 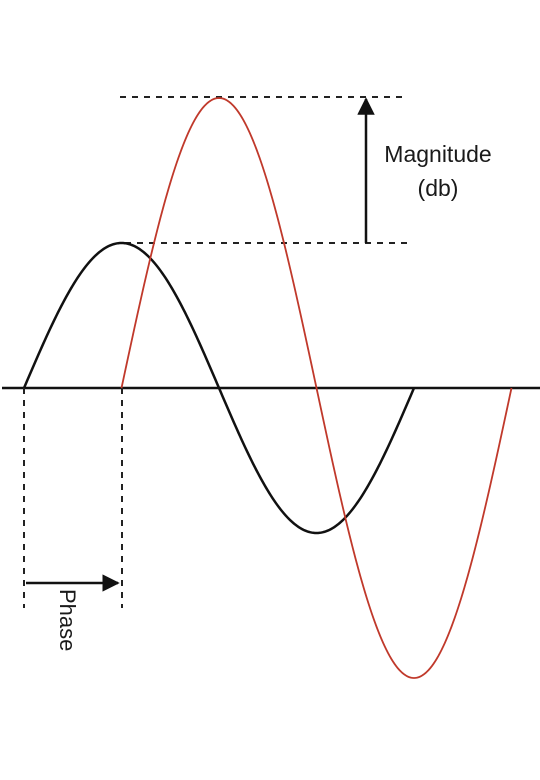 I want to click on magnitude-label: Magnitude, so click(x=437, y=154).